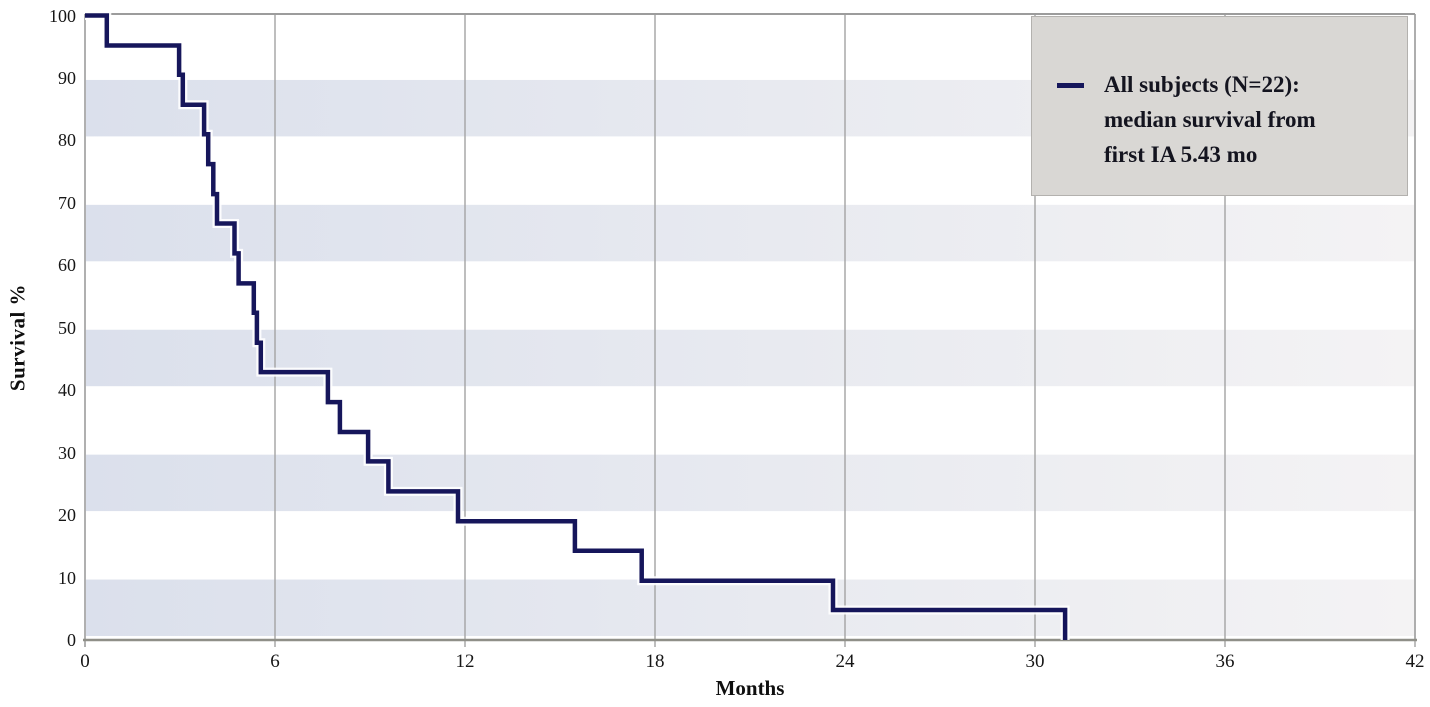 The width and height of the screenshot is (1430, 707). What do you see at coordinates (67, 390) in the screenshot?
I see `y-tick-label-40: 40` at bounding box center [67, 390].